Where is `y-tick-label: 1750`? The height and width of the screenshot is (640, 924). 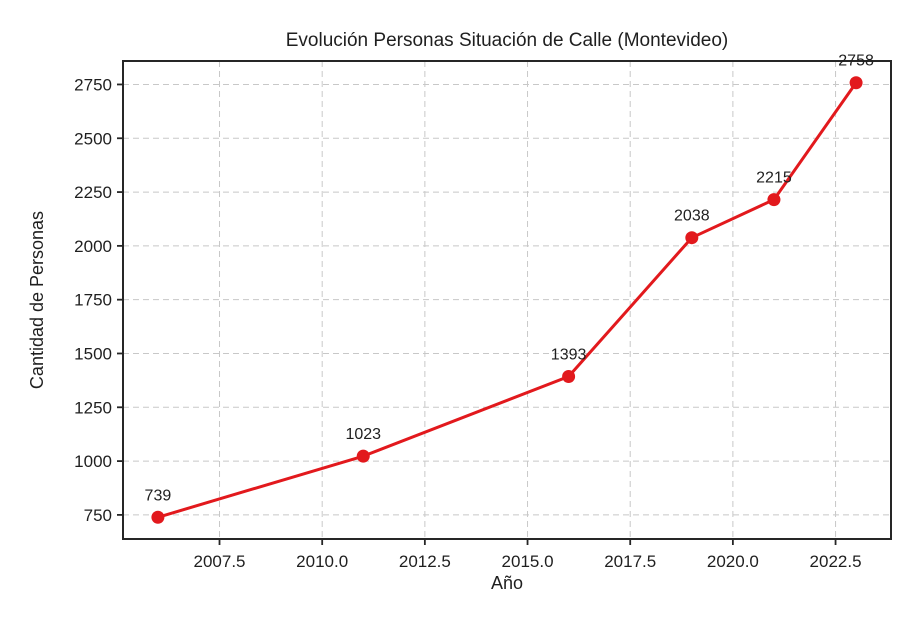 y-tick-label: 1750 is located at coordinates (93, 300).